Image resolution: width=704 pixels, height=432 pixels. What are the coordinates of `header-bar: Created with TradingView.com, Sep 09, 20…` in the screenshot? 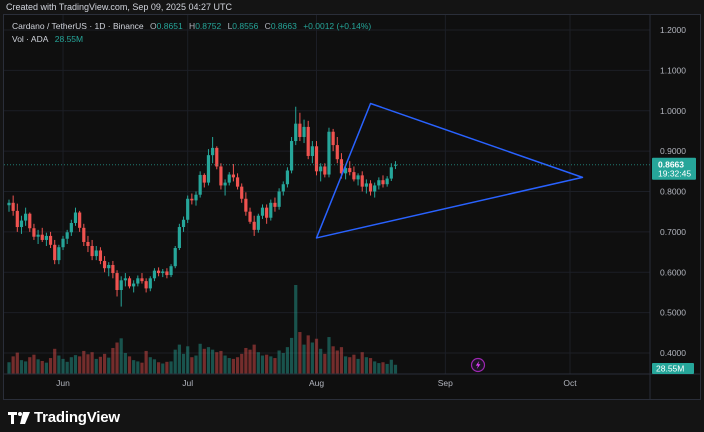 It's located at (352, 7).